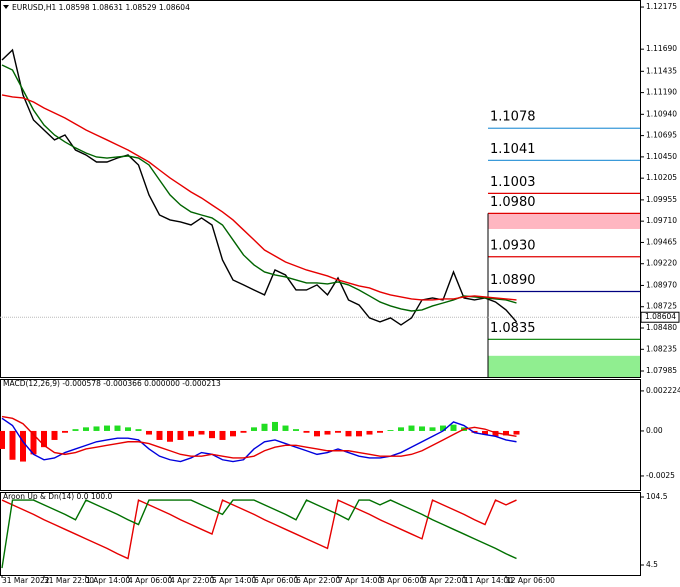 This screenshot has height=587, width=680. What do you see at coordinates (513, 202) in the screenshot?
I see `level-label: 1.0980` at bounding box center [513, 202].